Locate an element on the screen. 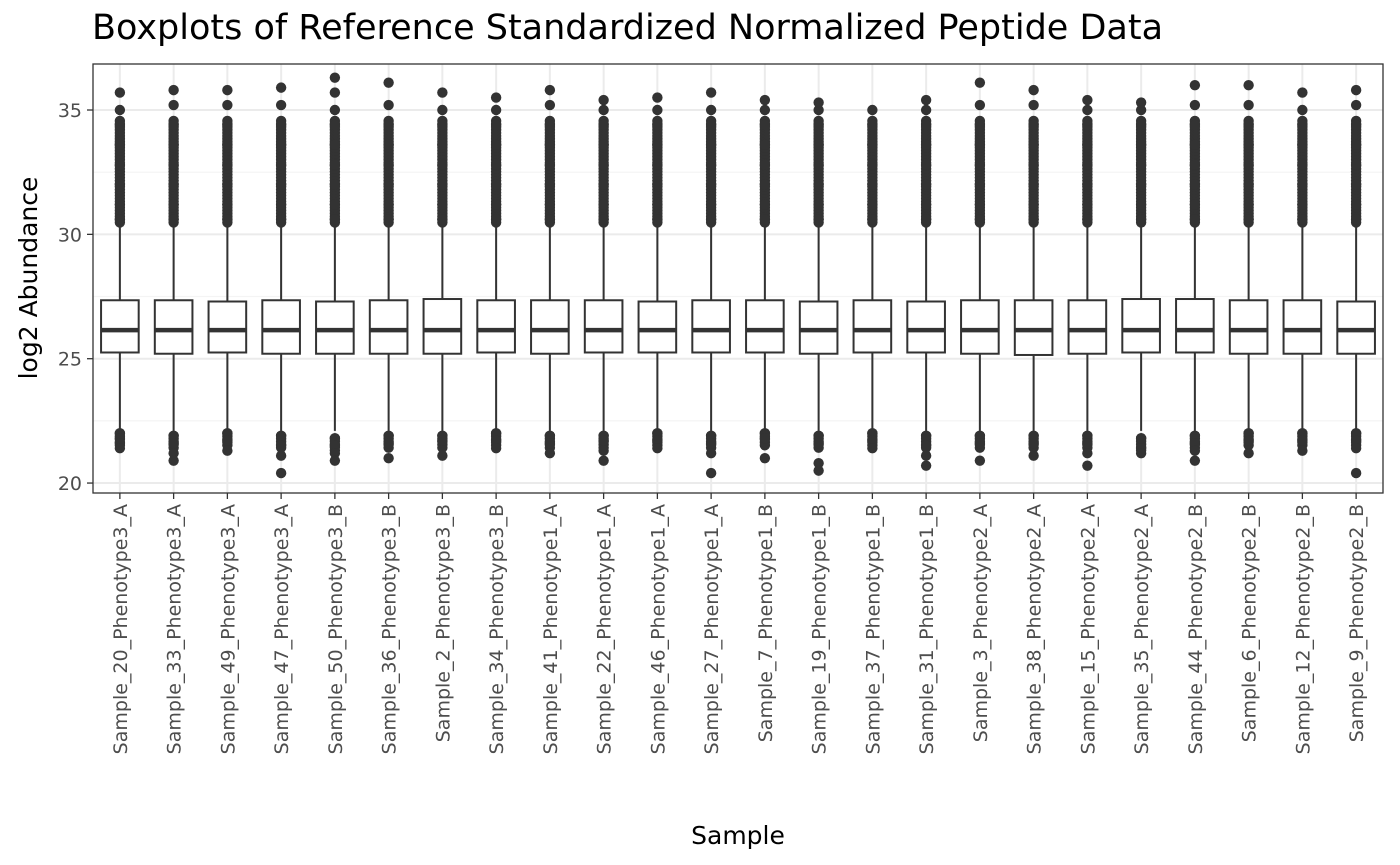 The image size is (1400, 865). x-tick-label: Sample_22_Phenotype1_A is located at coordinates (605, 629).